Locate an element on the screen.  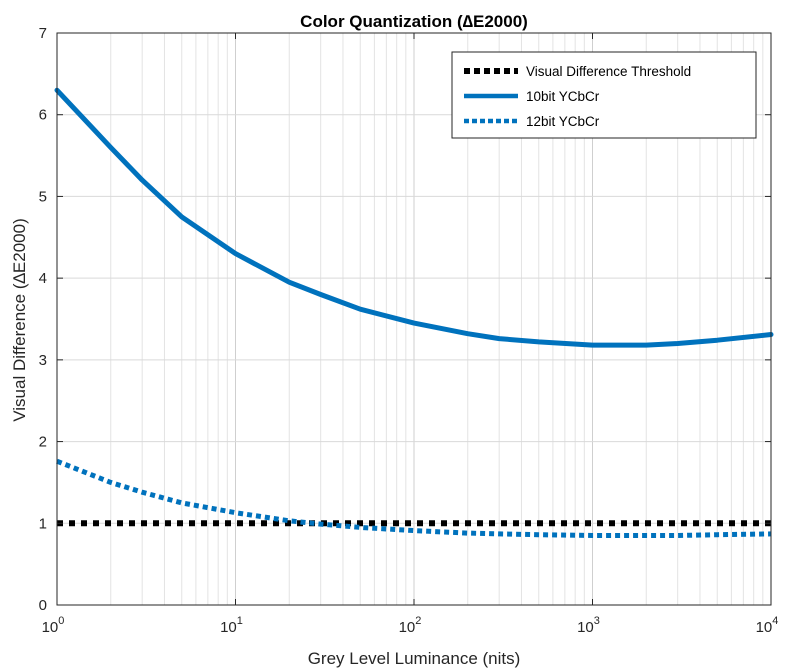
y-tick-label: 7 is located at coordinates (43, 33).